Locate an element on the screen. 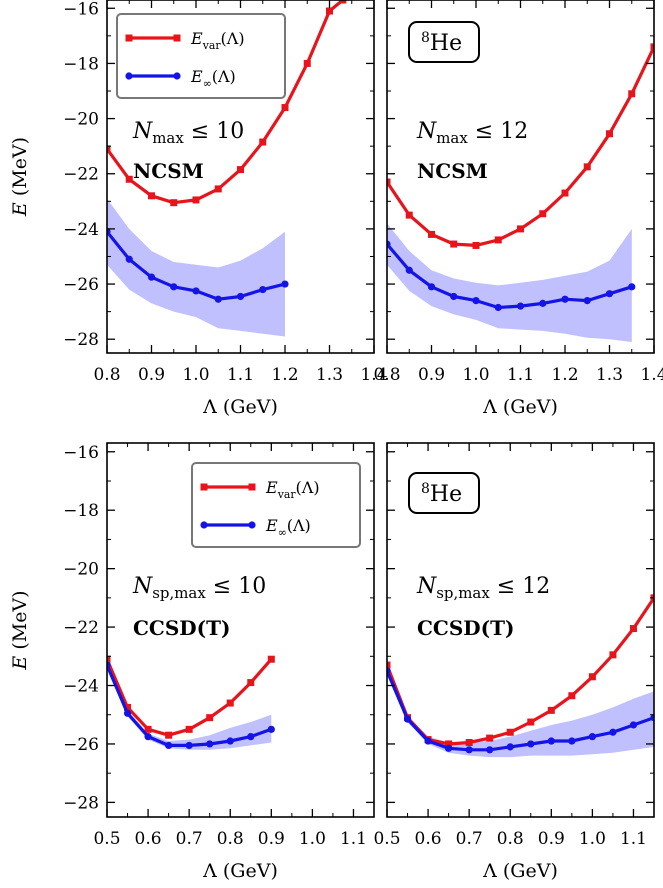 The width and height of the screenshot is (663, 888). legend: Evar​(Λ) E∞​(Λ) is located at coordinates (201, 56).